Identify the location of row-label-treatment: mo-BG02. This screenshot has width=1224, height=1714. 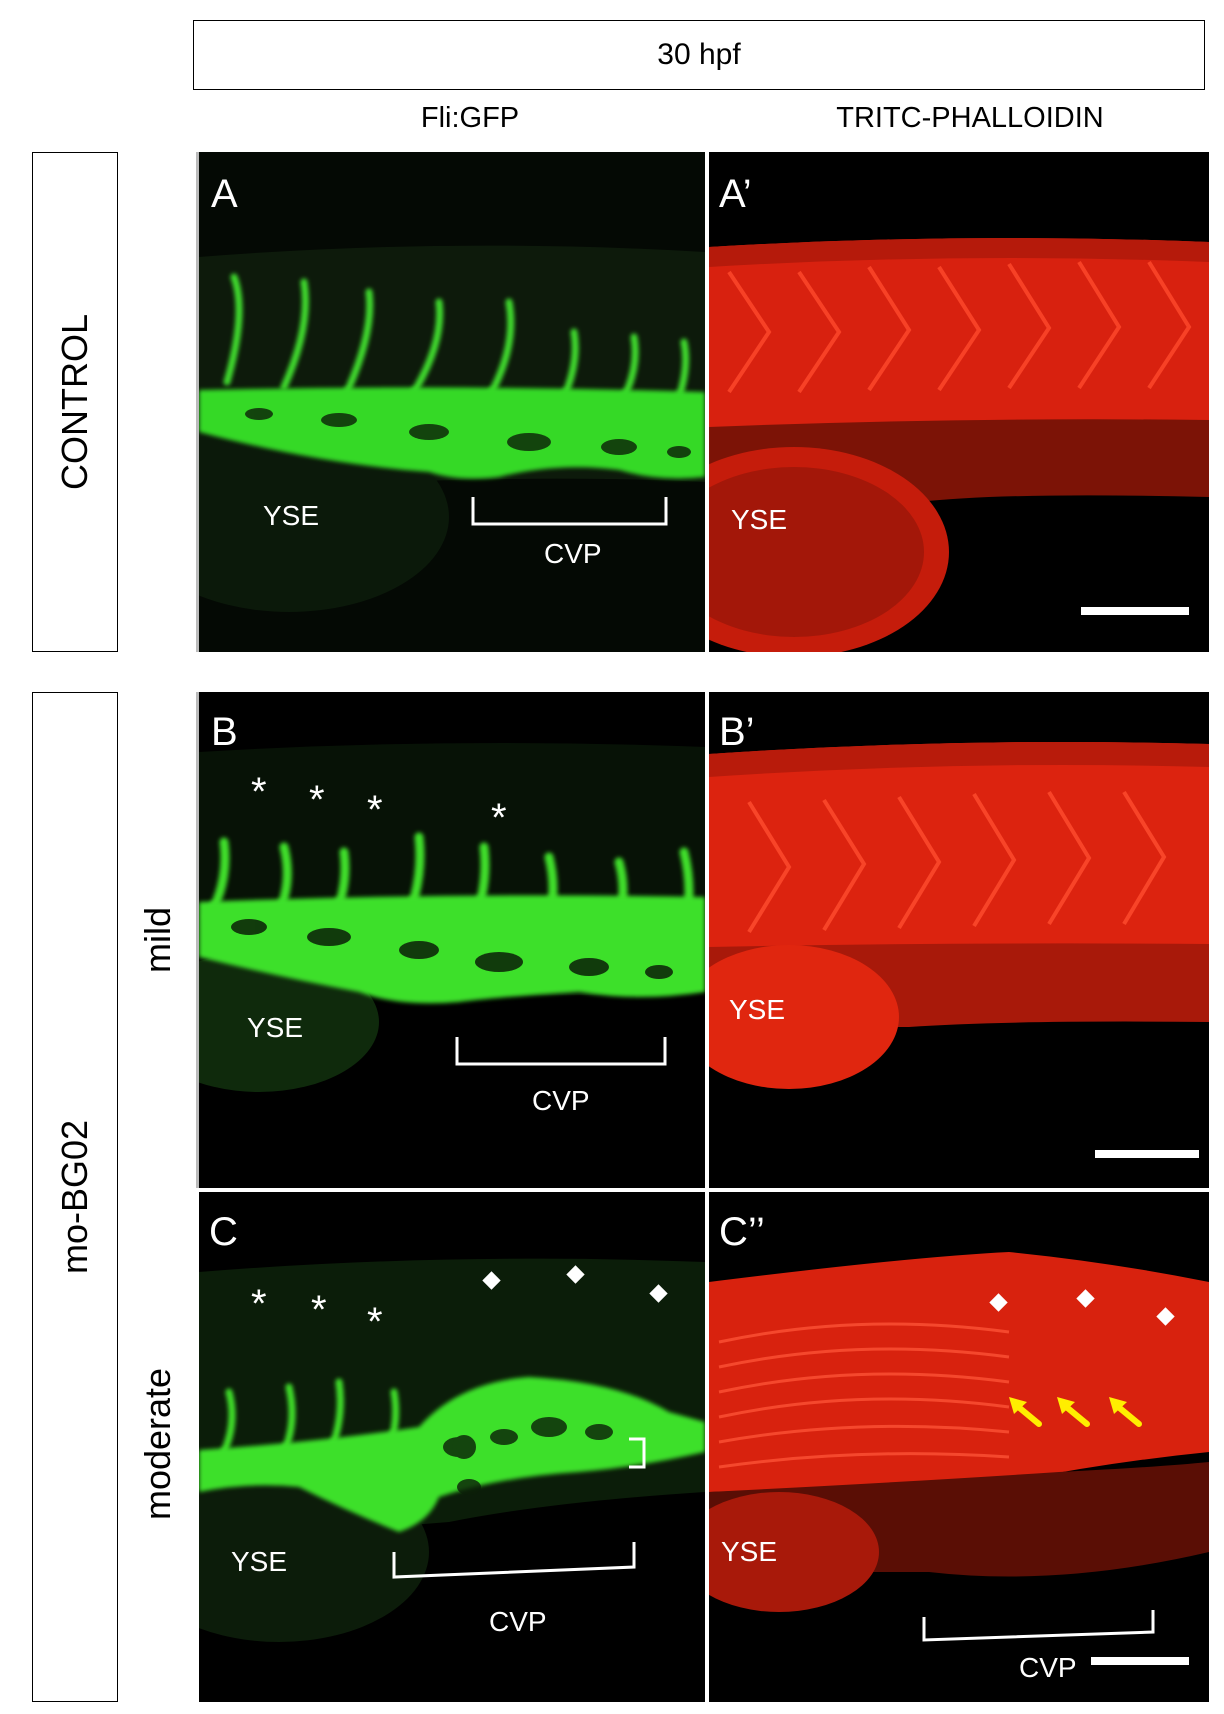
(74, 1197).